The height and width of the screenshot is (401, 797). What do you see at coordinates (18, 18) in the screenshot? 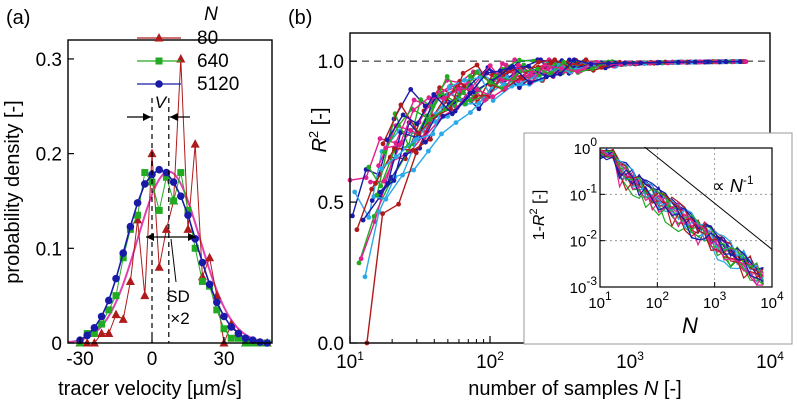
I see `panel-a-label: (a)` at bounding box center [18, 18].